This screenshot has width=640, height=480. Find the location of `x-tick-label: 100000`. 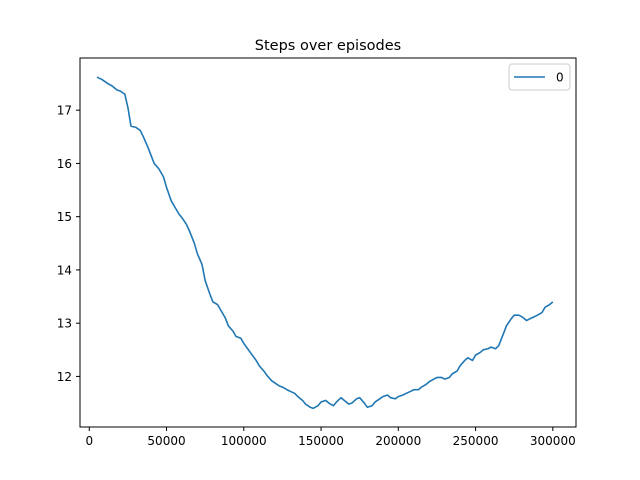

x-tick-label: 100000 is located at coordinates (244, 441).